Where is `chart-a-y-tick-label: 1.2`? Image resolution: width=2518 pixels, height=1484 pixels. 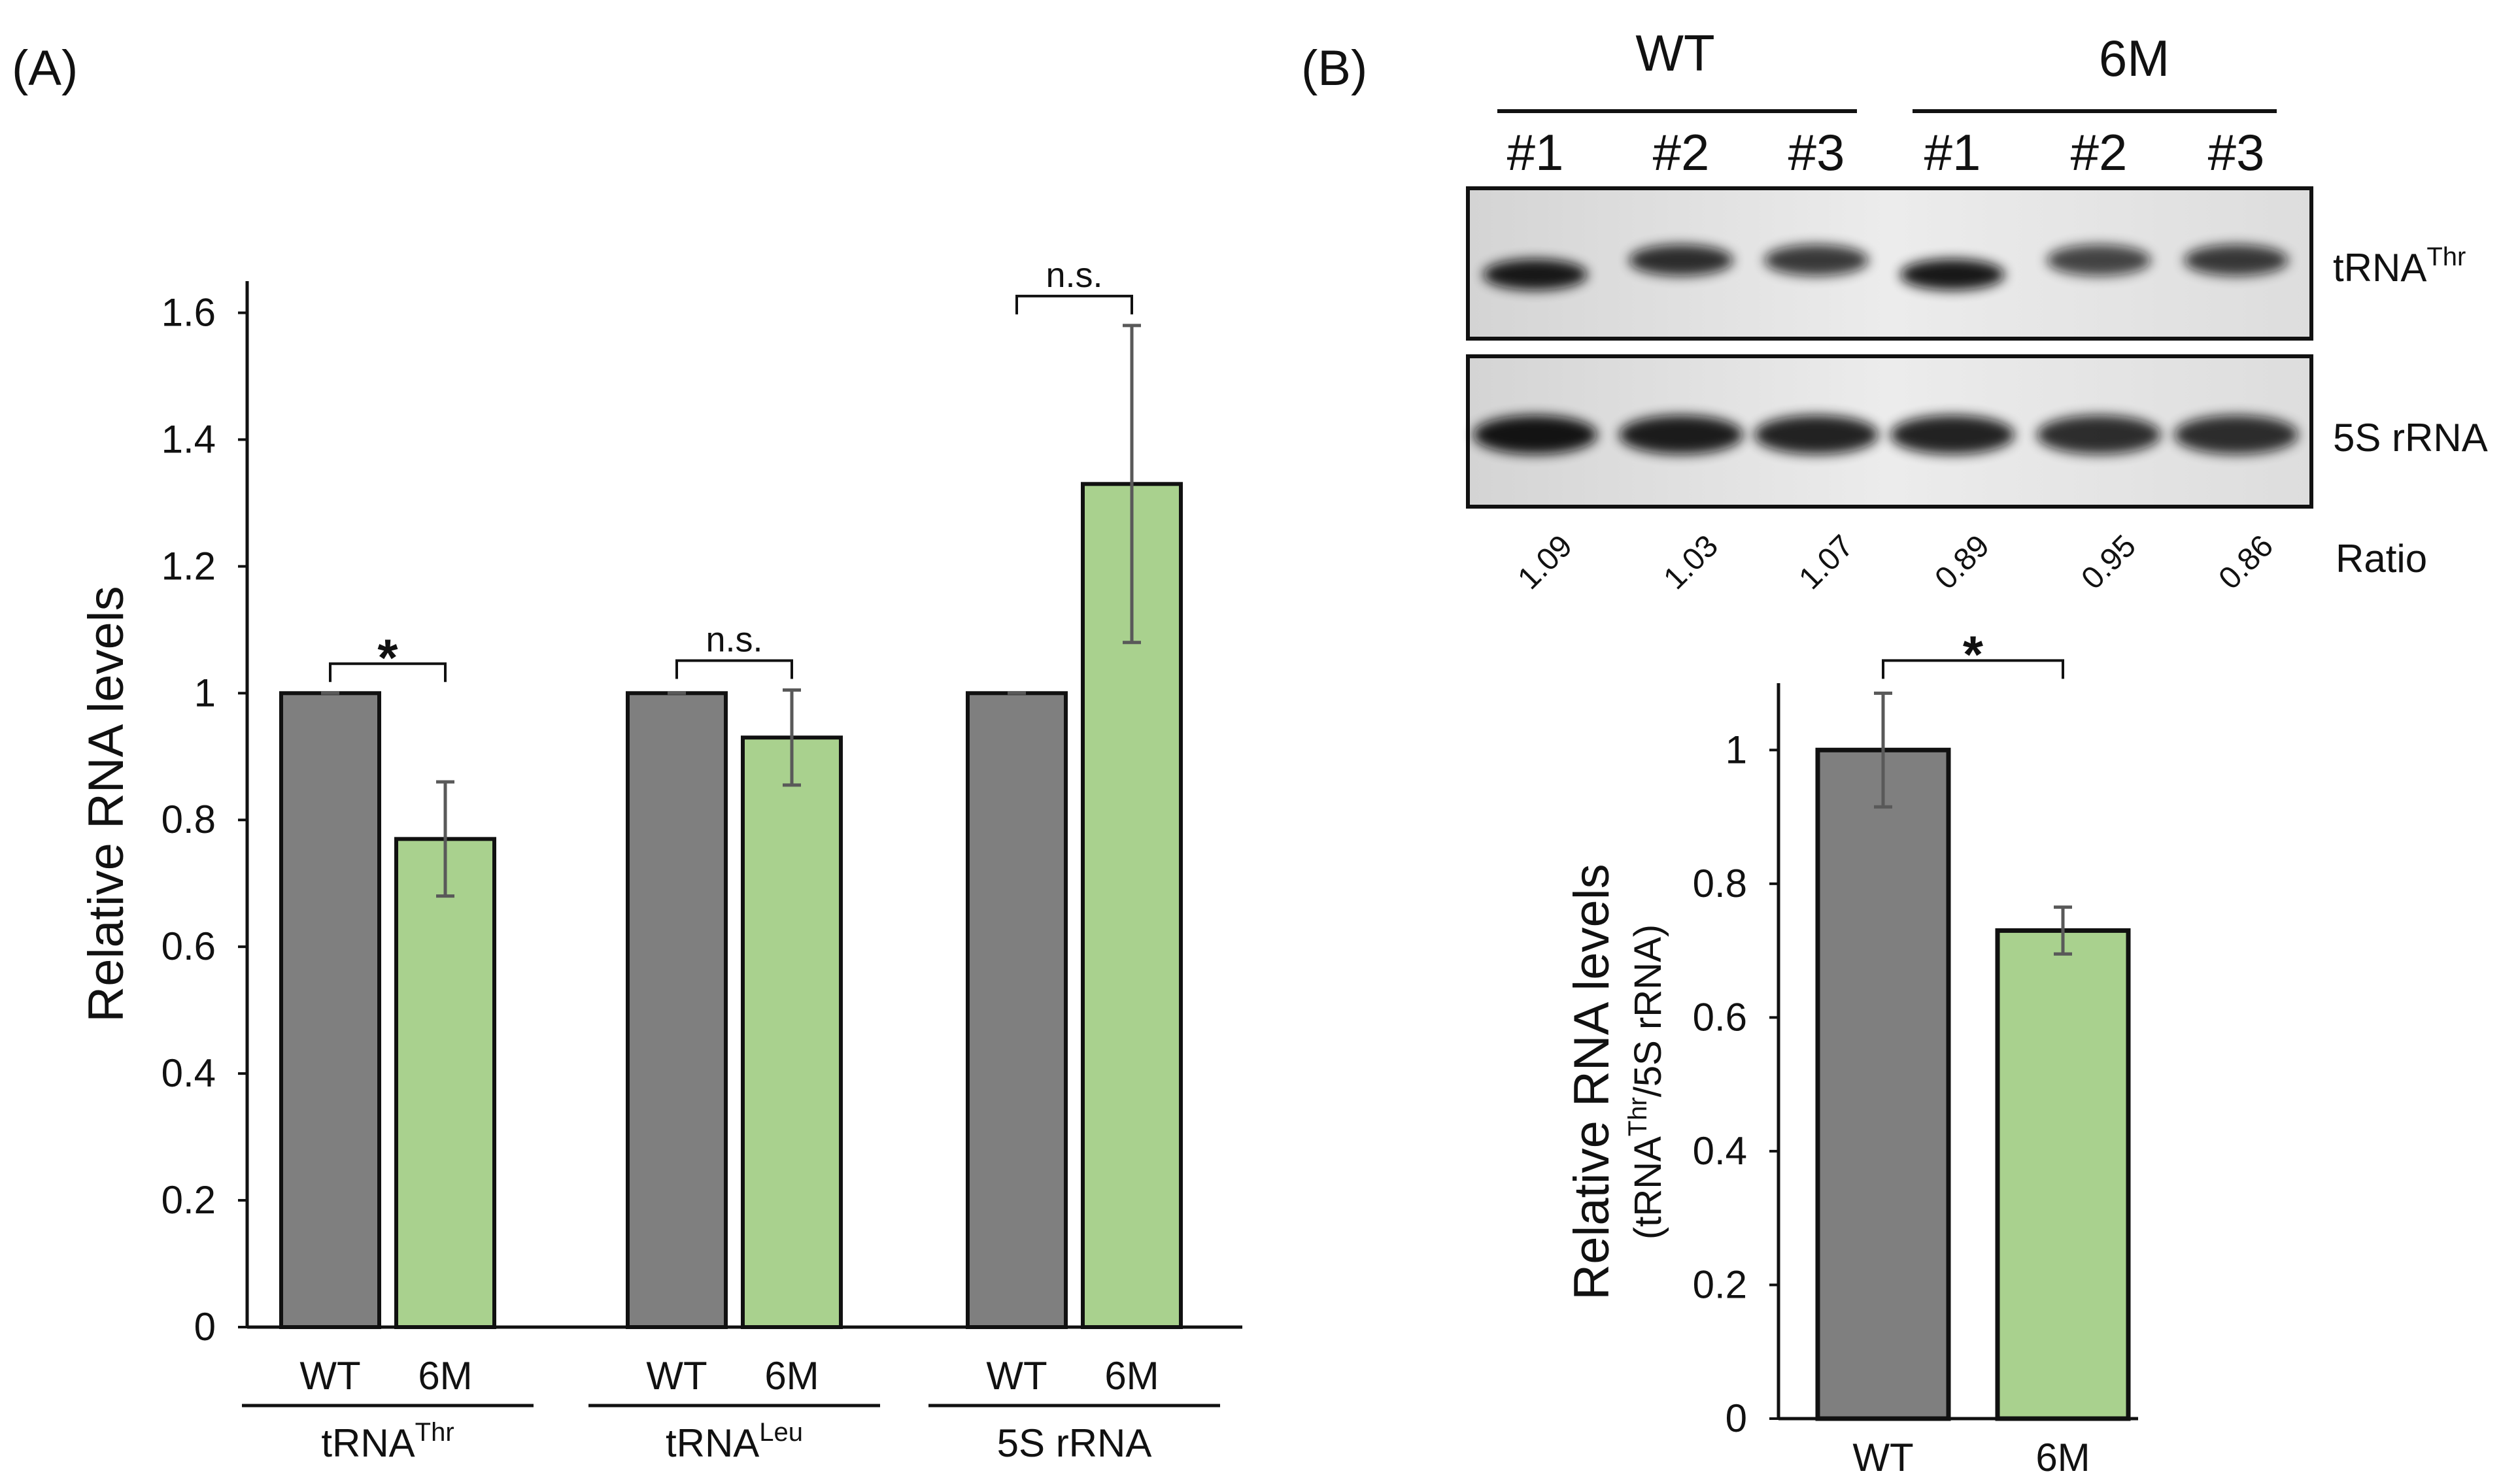 chart-a-y-tick-label: 1.2 is located at coordinates (189, 566).